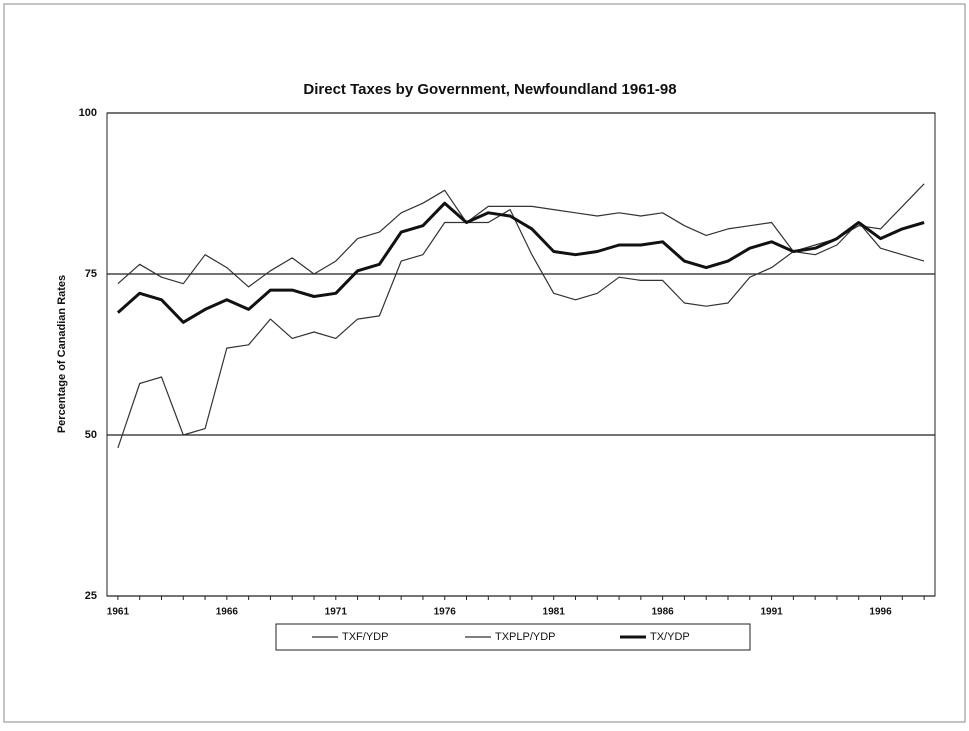 The image size is (969, 731). I want to click on y-tick-label: 50, so click(91, 435).